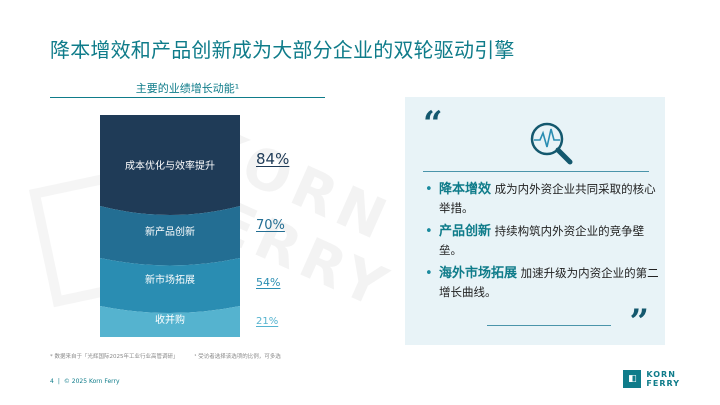  Describe the element at coordinates (478, 273) in the screenshot. I see `bullet-keyword: 海外市场拓展` at that location.